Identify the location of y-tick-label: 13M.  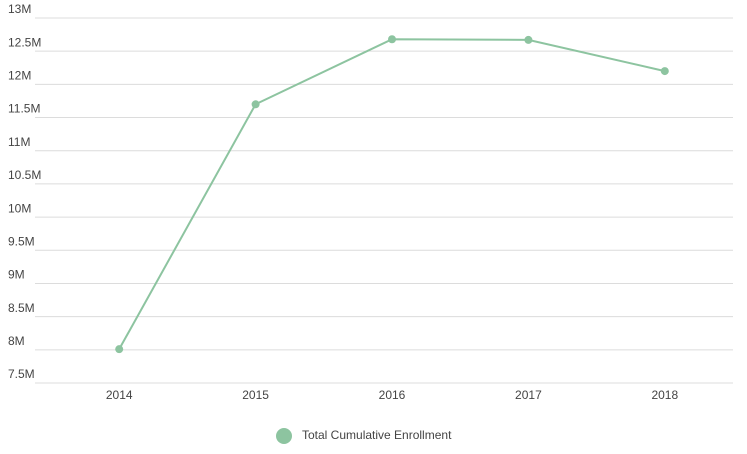
(19, 9).